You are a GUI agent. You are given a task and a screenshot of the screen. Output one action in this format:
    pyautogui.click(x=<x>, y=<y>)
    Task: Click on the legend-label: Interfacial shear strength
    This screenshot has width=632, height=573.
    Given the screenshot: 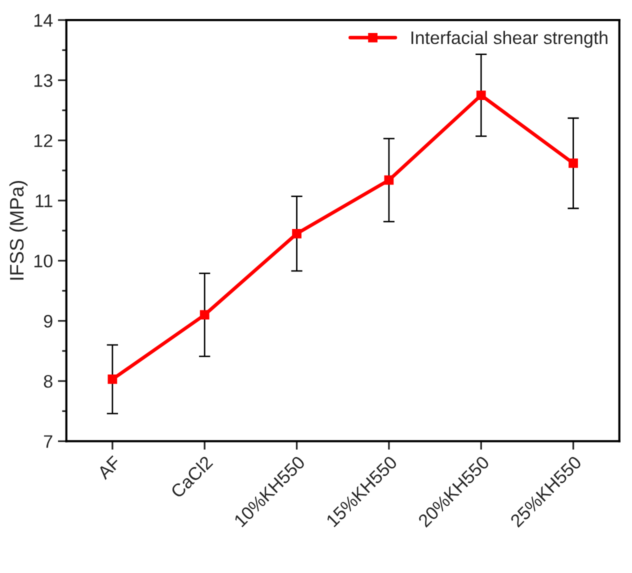 What is the action you would take?
    pyautogui.click(x=509, y=39)
    